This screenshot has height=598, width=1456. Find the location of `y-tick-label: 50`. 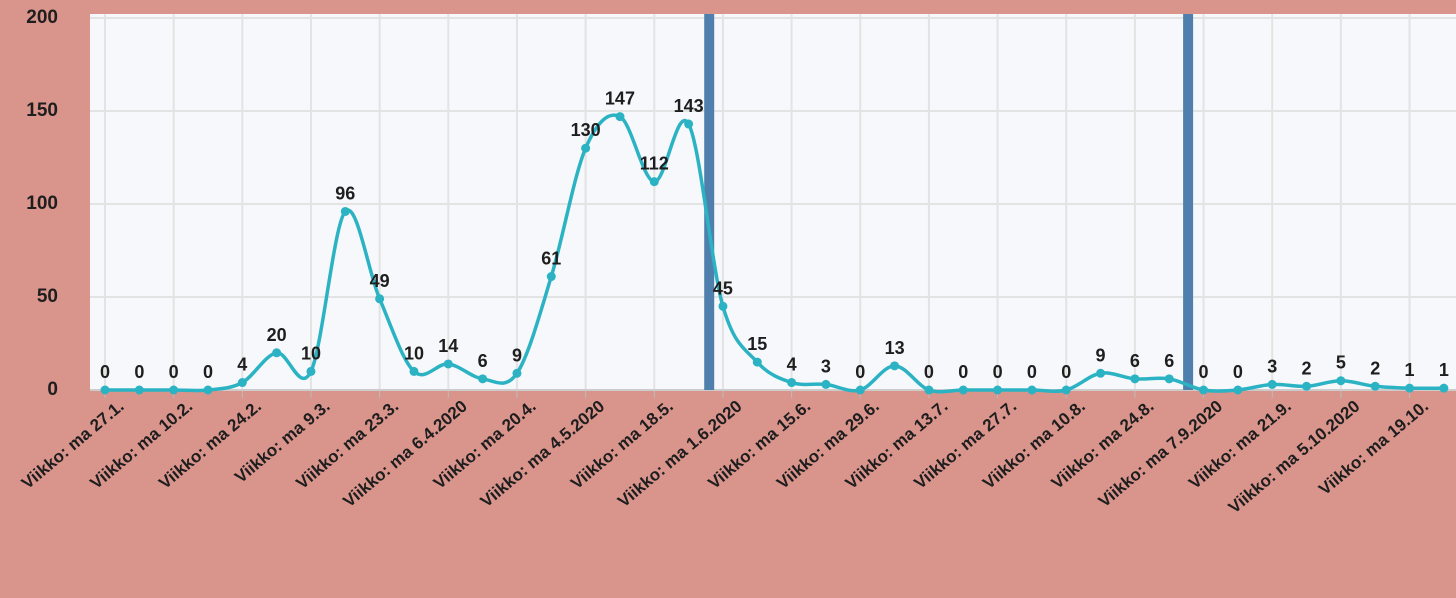

y-tick-label: 50 is located at coordinates (47, 296).